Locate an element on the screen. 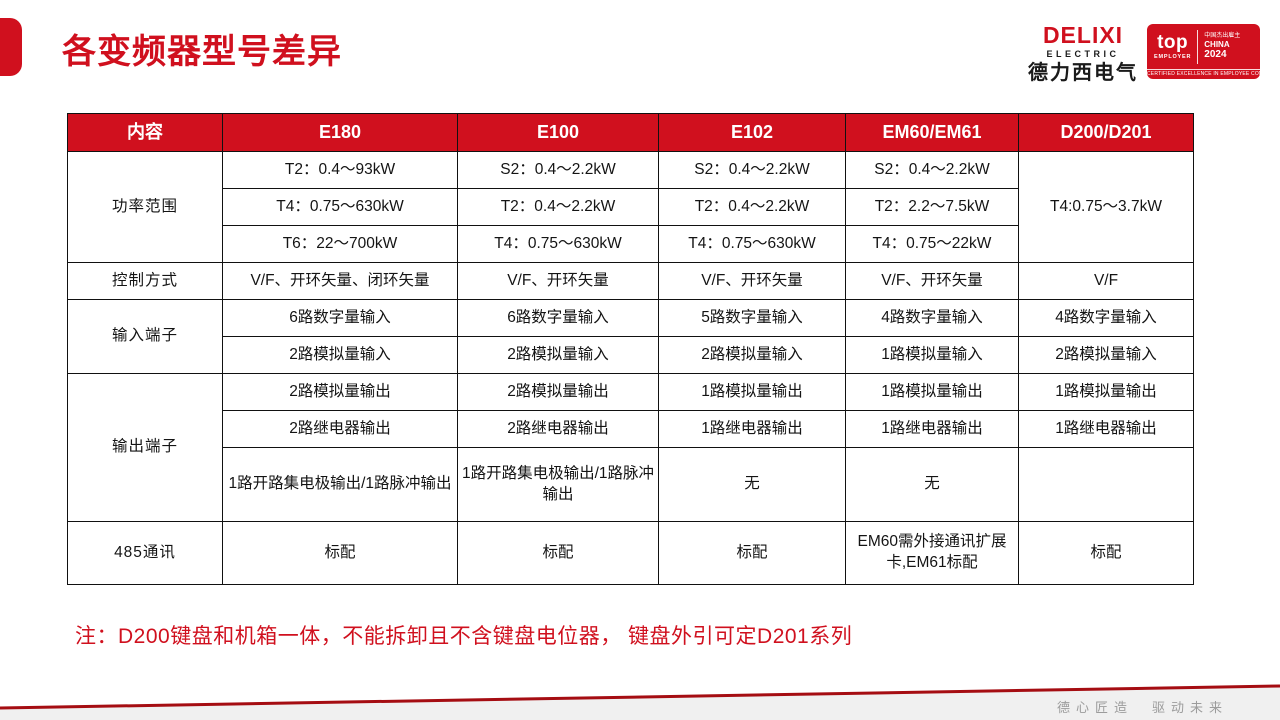 This screenshot has width=1280, height=720. table-cell is located at coordinates (1106, 484).